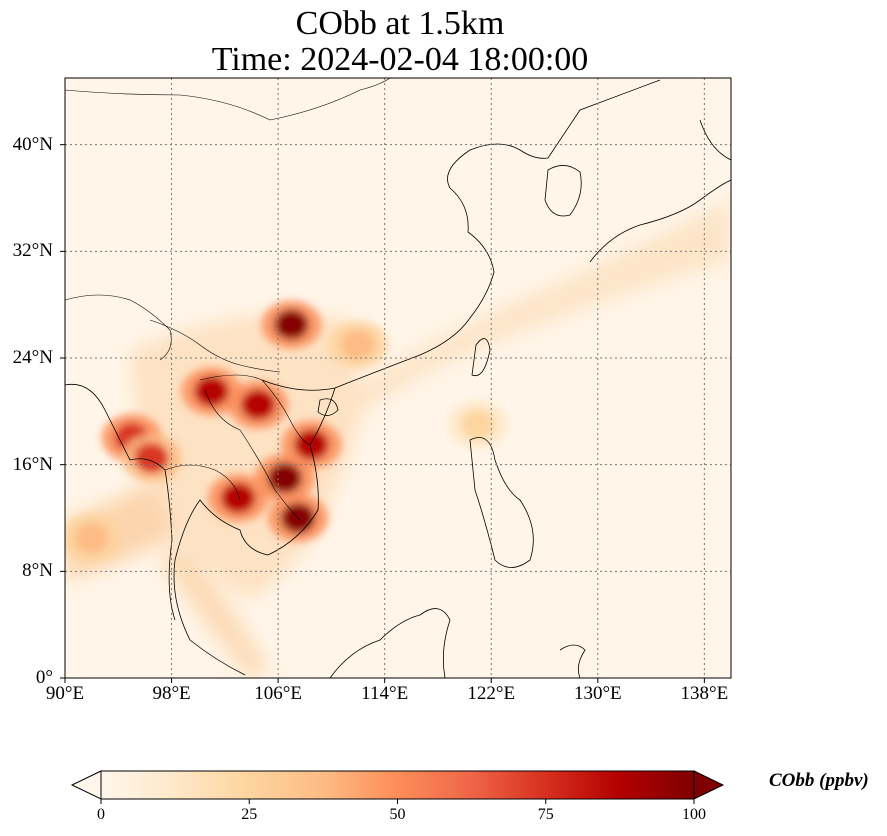  What do you see at coordinates (385, 693) in the screenshot?
I see `lon-tick-label: 114°E` at bounding box center [385, 693].